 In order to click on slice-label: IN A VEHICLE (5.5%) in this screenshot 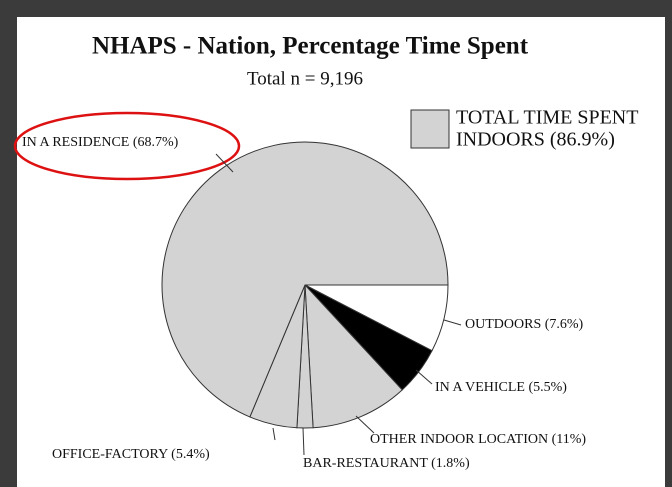, I will do `click(501, 387)`.